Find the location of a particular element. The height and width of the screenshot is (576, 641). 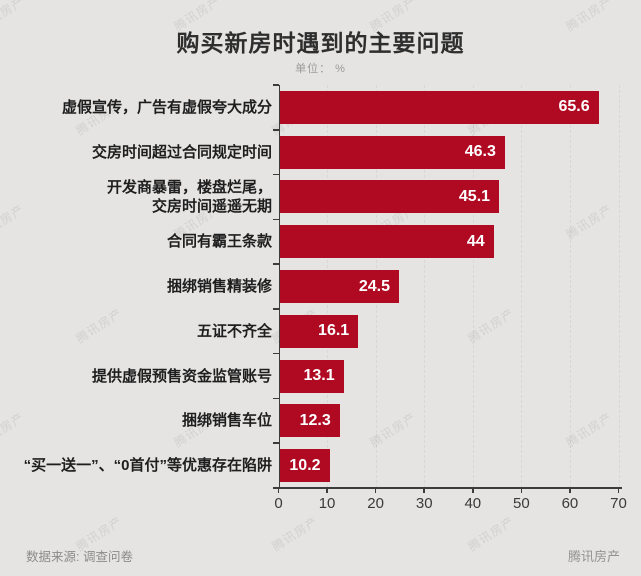

bar: 10.2 is located at coordinates (305, 466).